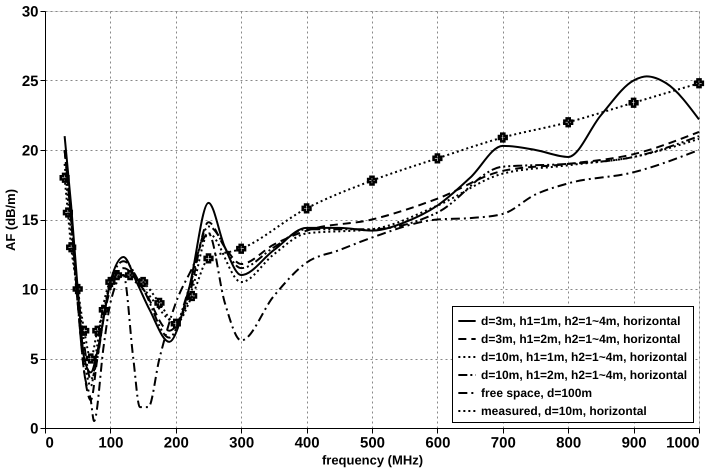  What do you see at coordinates (564, 411) in the screenshot?
I see `legend-label: measured, d=10m, horizontal` at bounding box center [564, 411].